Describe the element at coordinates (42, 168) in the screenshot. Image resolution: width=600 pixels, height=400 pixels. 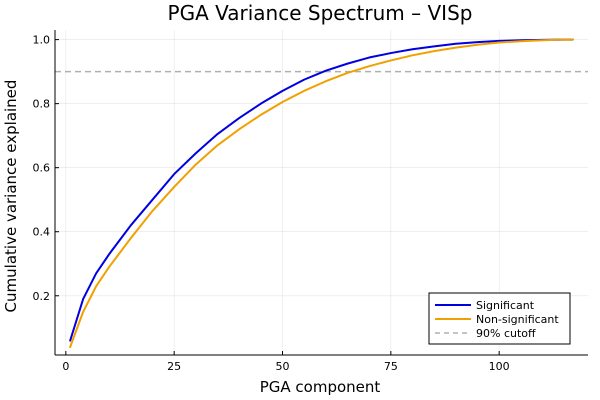
I see `y-tick-label: 0.6` at that location.